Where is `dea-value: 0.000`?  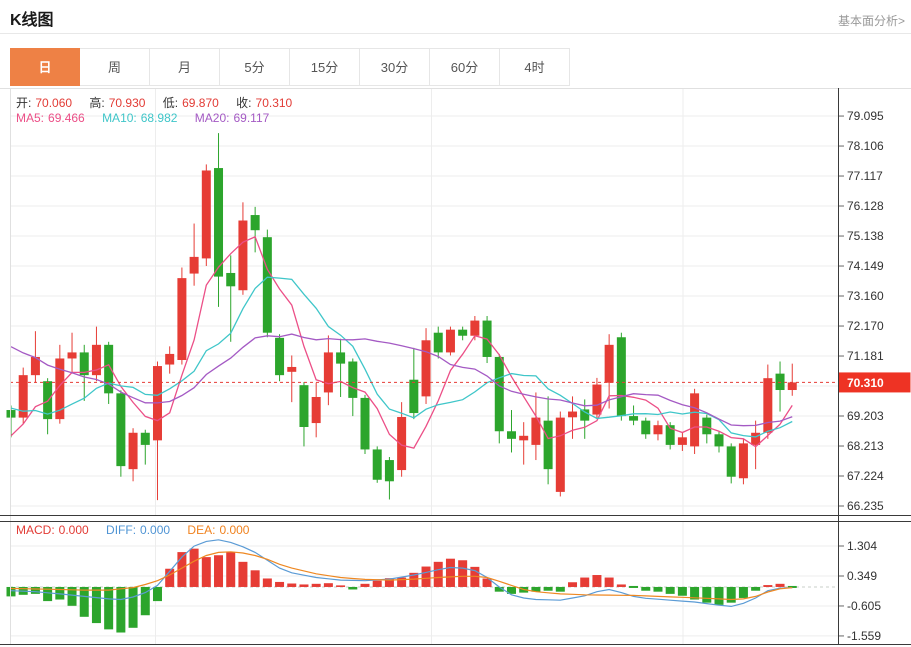
dea-value: 0.000 is located at coordinates (234, 530).